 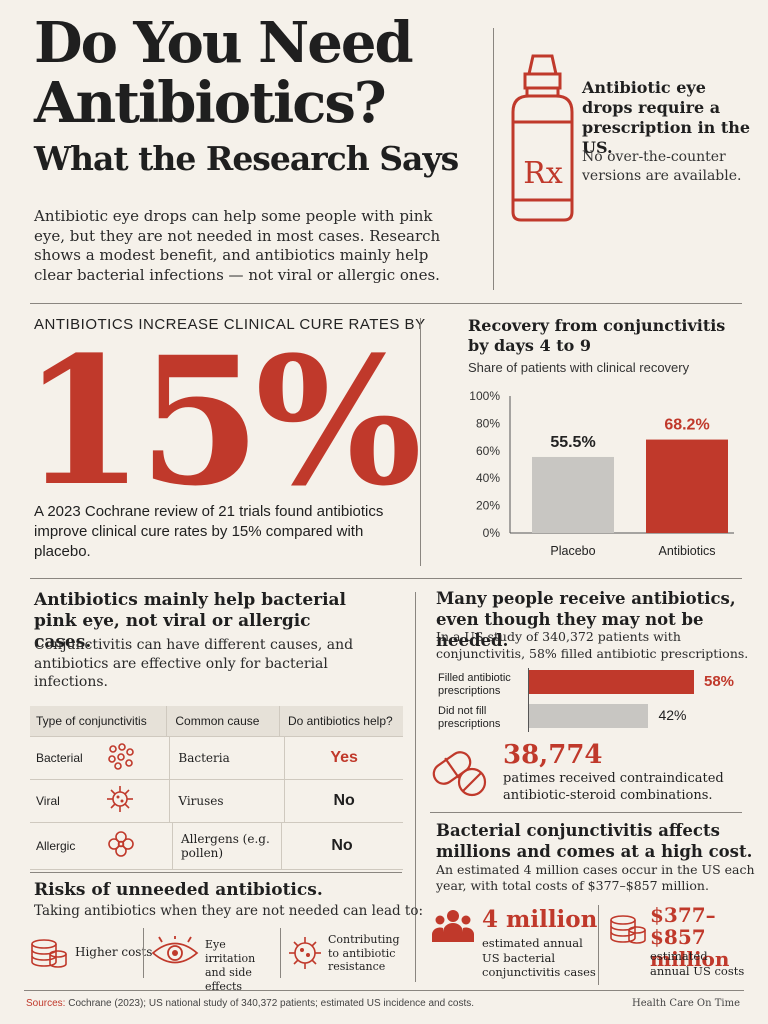 I want to click on risks-heading: Risks of unneeded antibiotics., so click(x=178, y=890).